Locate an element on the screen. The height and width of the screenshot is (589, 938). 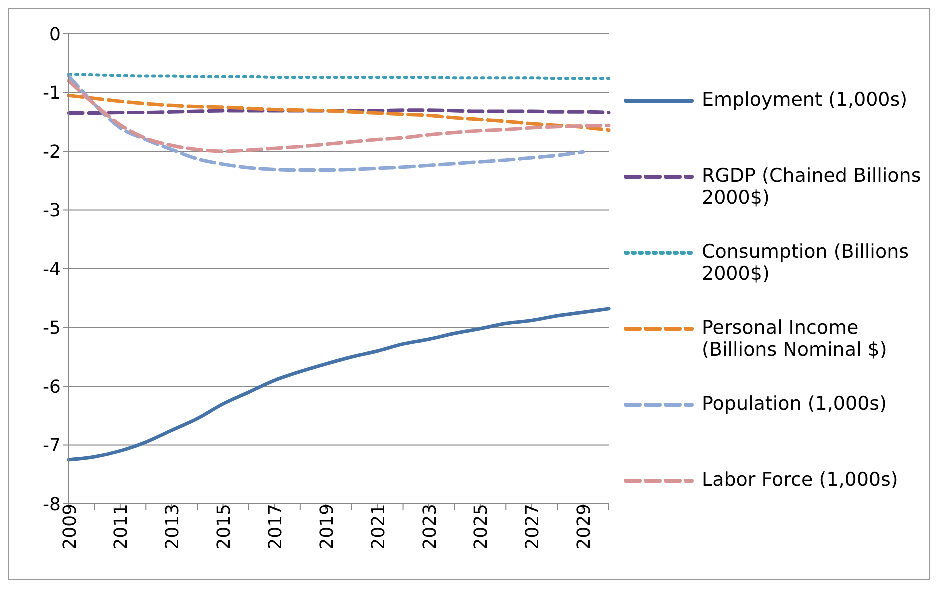
x-tick-label: 2023 is located at coordinates (430, 527).